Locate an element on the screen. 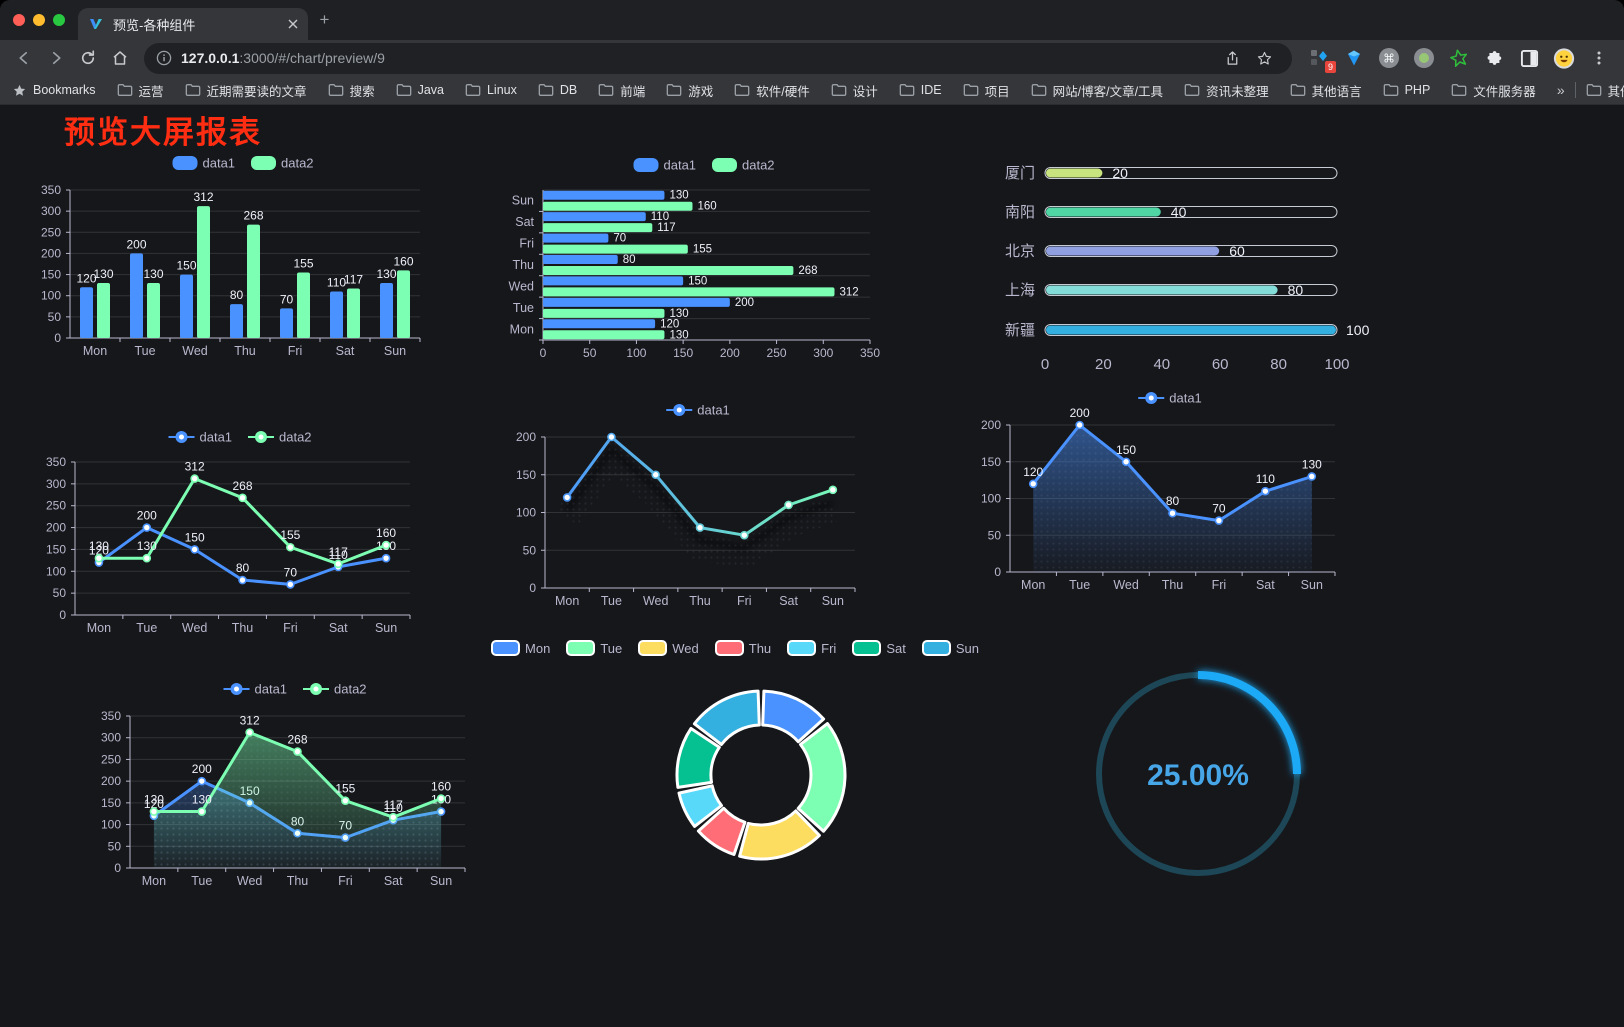 The image size is (1624, 1027). tab-close-icon is located at coordinates (293, 24).